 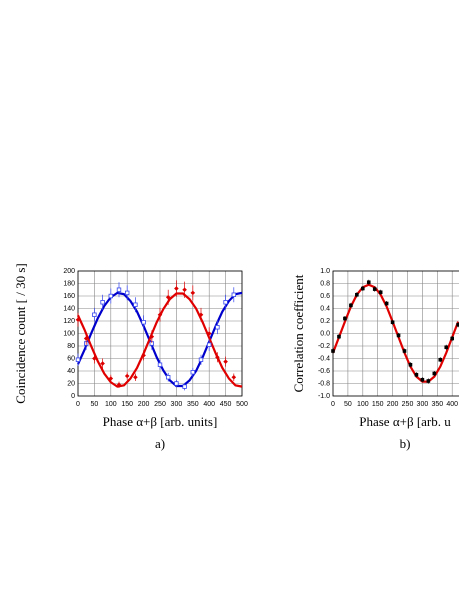 What do you see at coordinates (69, 333) in the screenshot?
I see `y-tick-label: 100` at bounding box center [69, 333].